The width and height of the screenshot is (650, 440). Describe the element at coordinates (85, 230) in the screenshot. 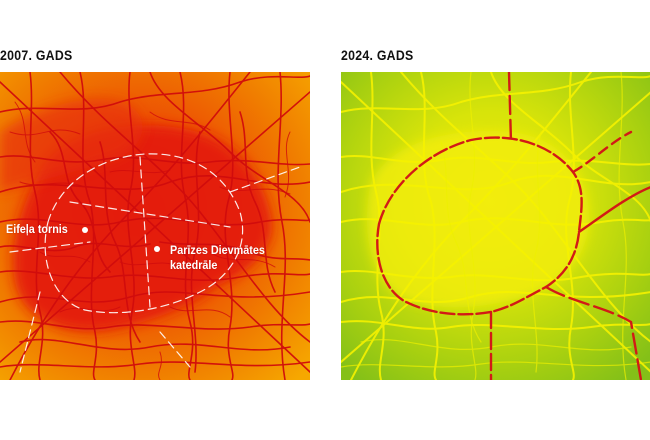

I see `landmark-dot-eiffel` at that location.